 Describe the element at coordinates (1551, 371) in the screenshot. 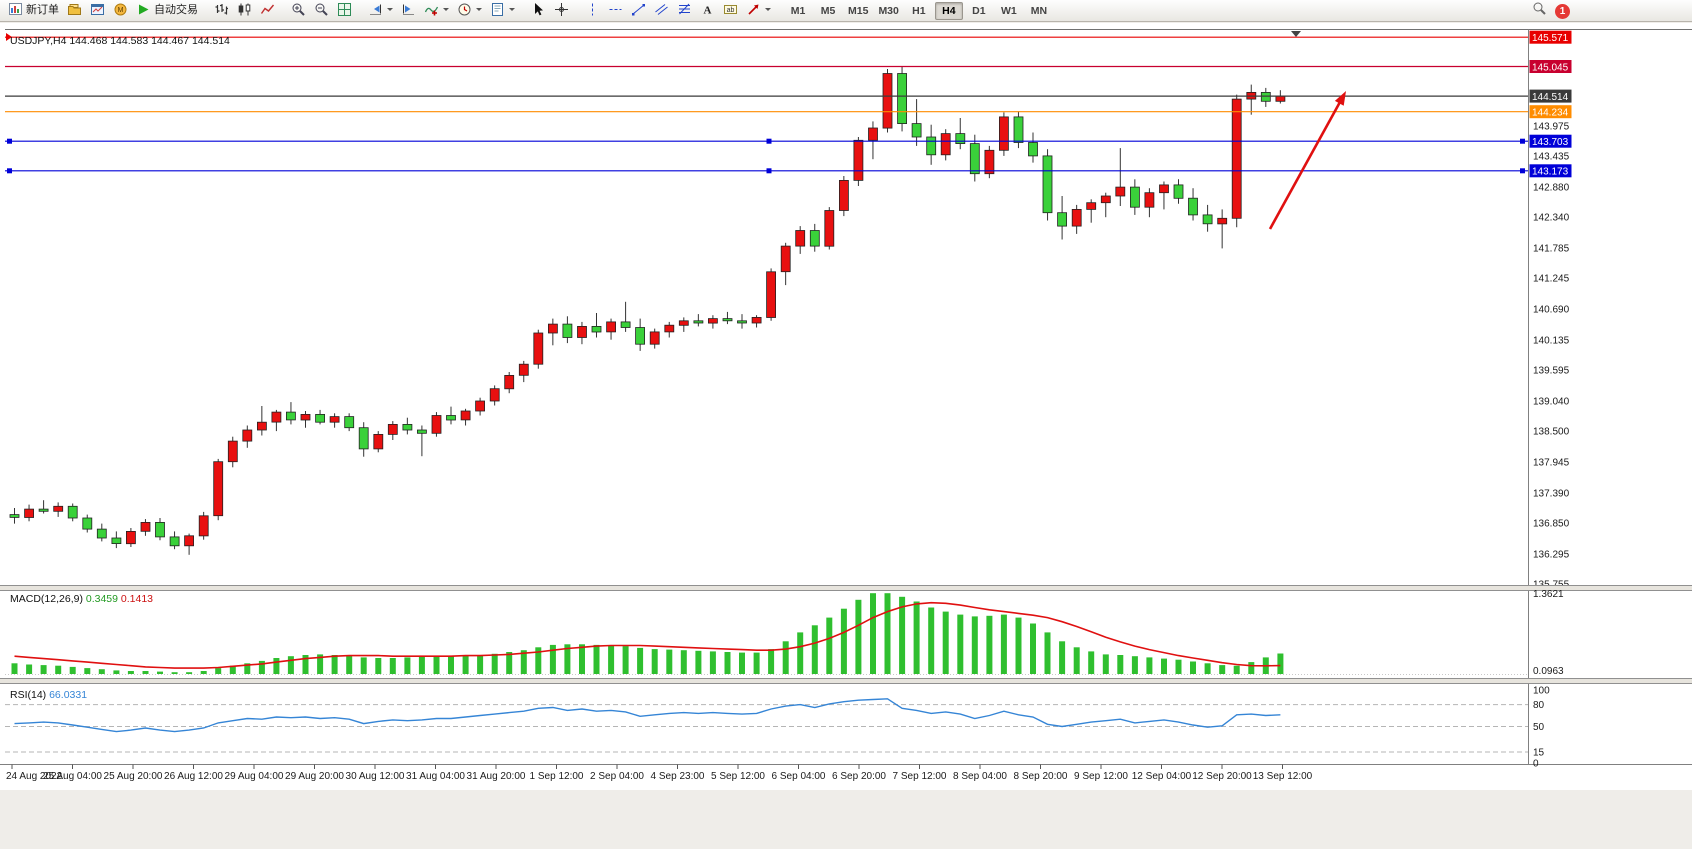

I see `price-tick-label: 139.595` at that location.